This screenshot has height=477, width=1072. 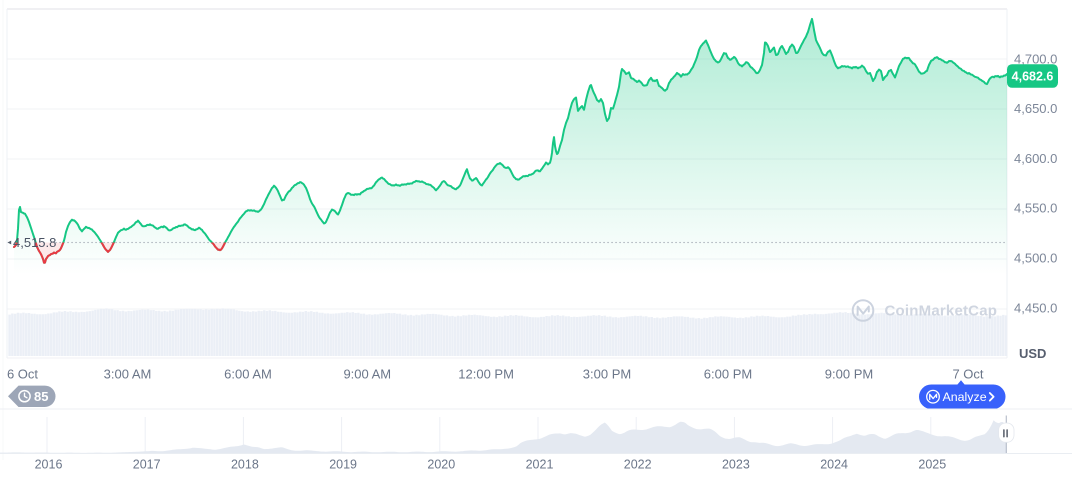 I want to click on svg-text: 2018, so click(x=245, y=465).